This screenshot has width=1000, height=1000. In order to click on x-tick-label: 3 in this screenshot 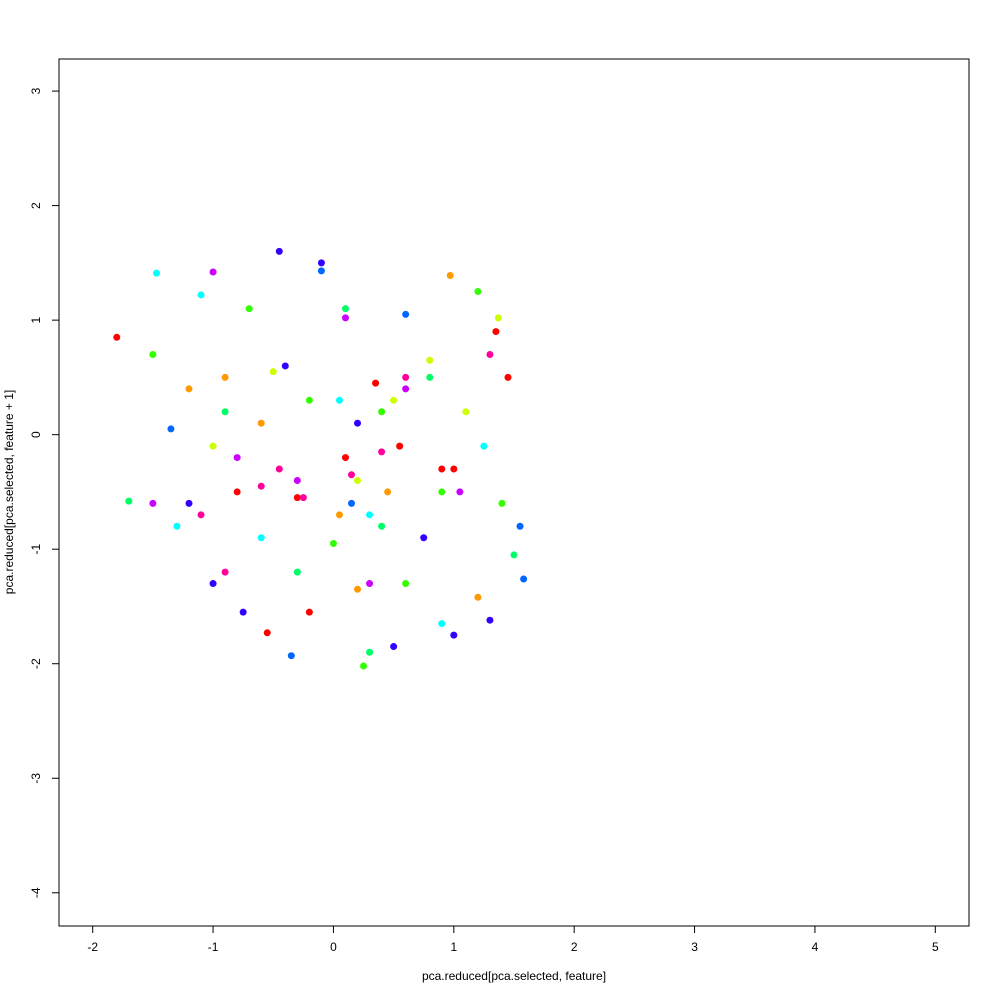, I will do `click(694, 947)`.